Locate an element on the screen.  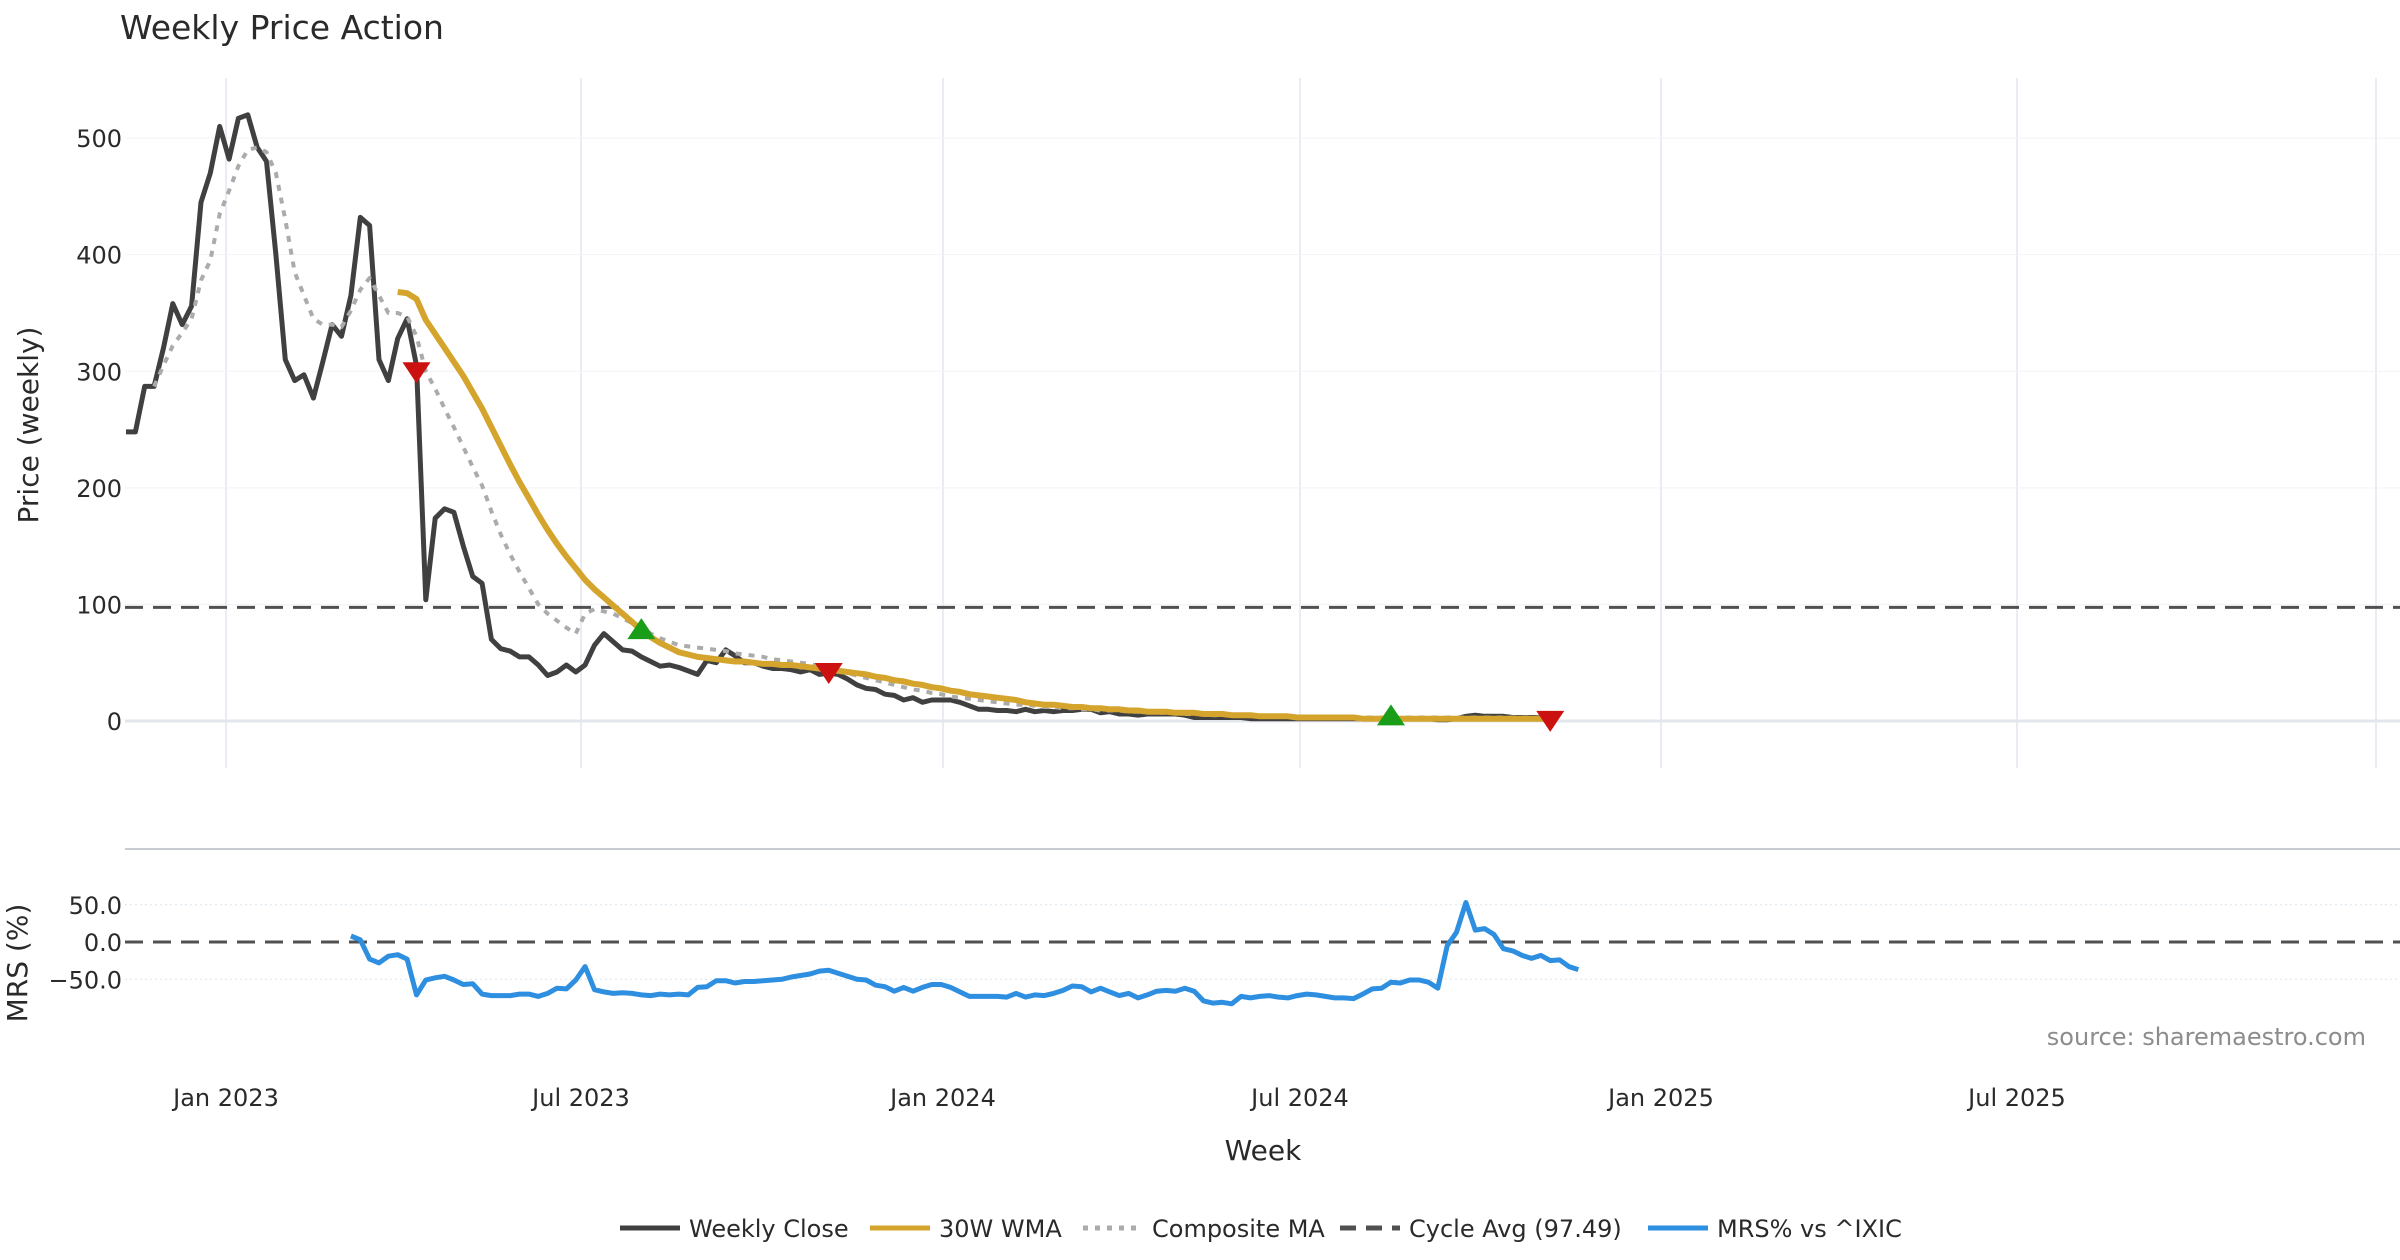
price-y-tick-label: 0 is located at coordinates (114, 722).